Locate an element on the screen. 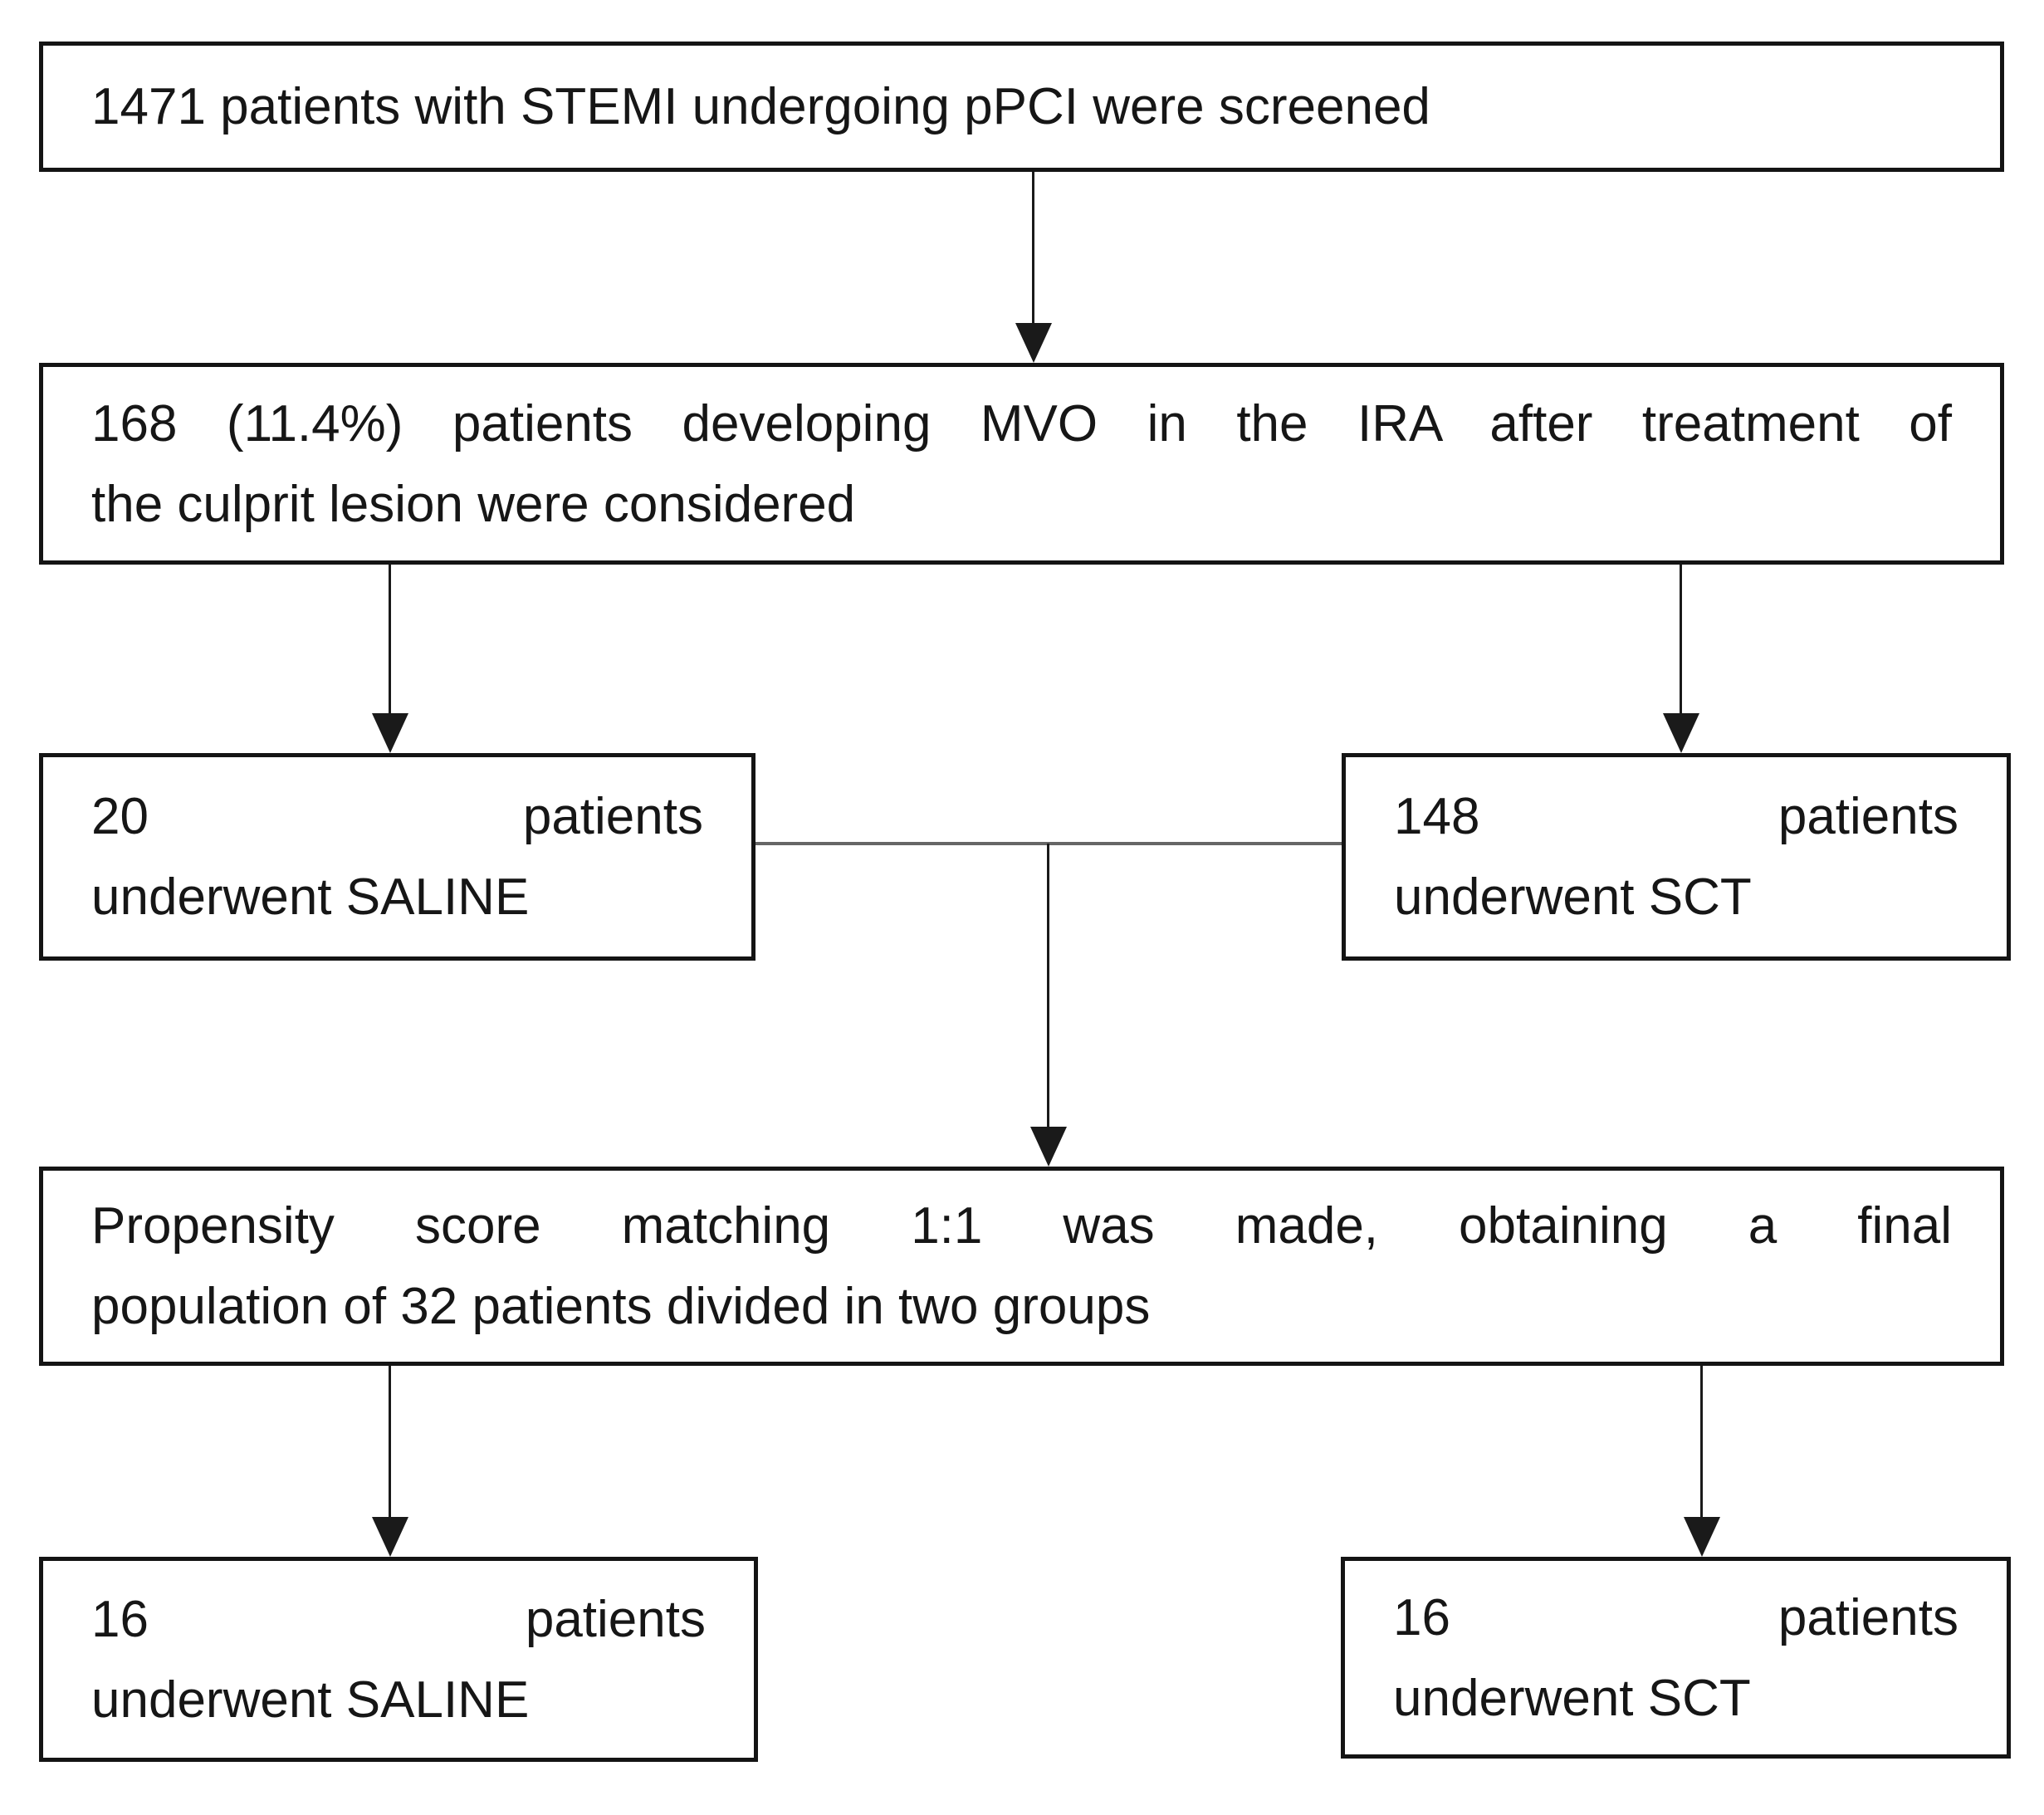 The height and width of the screenshot is (1815, 2044). node-saline-initial: 20 patients underwent SALINE is located at coordinates (397, 857).